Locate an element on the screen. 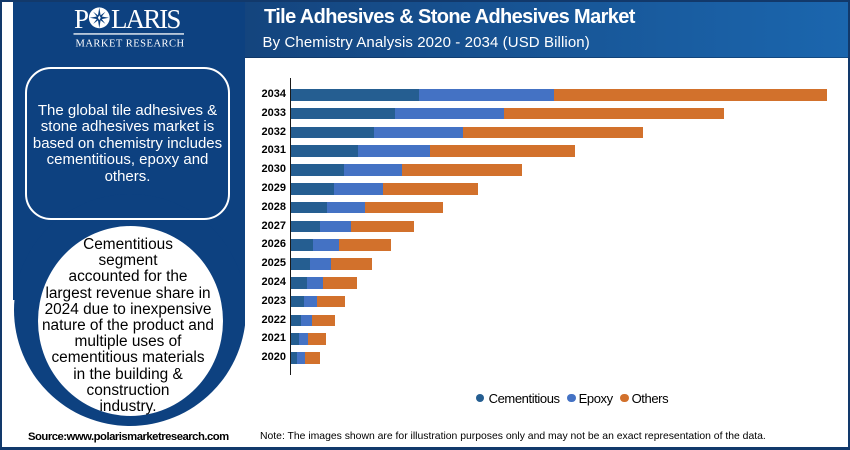 The image size is (850, 450). svg-text: MARKET RESEARCH is located at coordinates (130, 44).